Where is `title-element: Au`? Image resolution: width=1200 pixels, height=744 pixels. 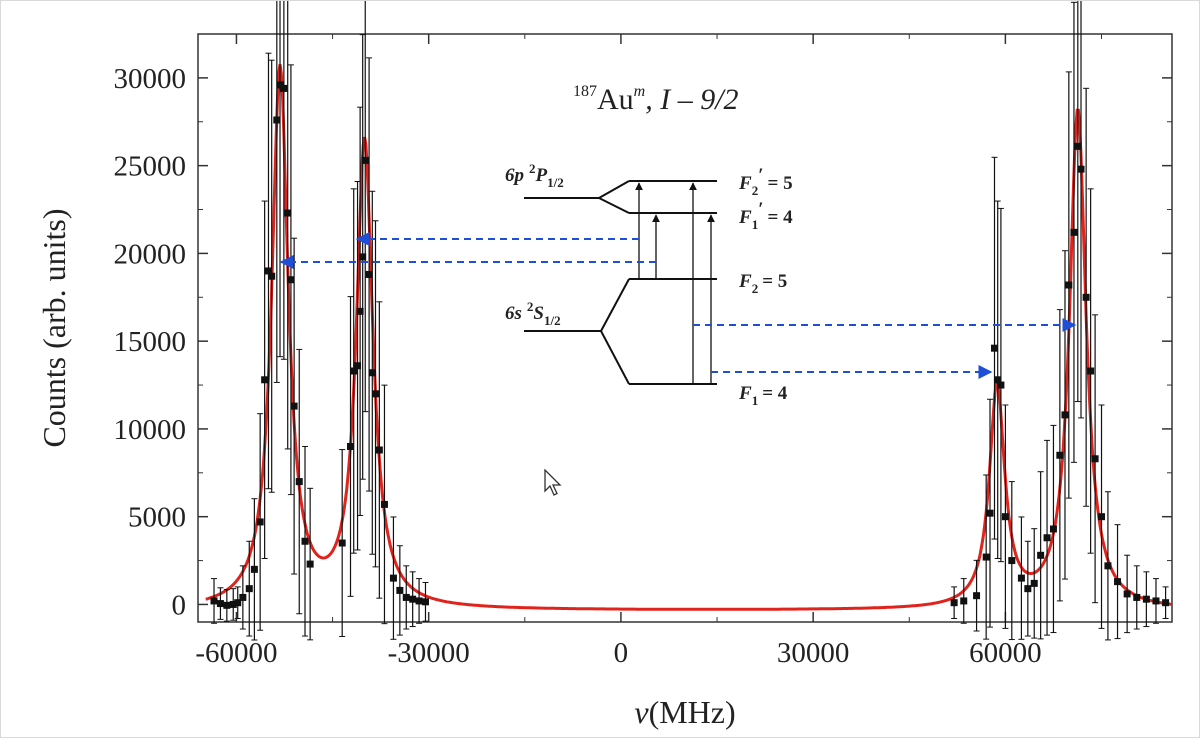
title-element: Au is located at coordinates (615, 99).